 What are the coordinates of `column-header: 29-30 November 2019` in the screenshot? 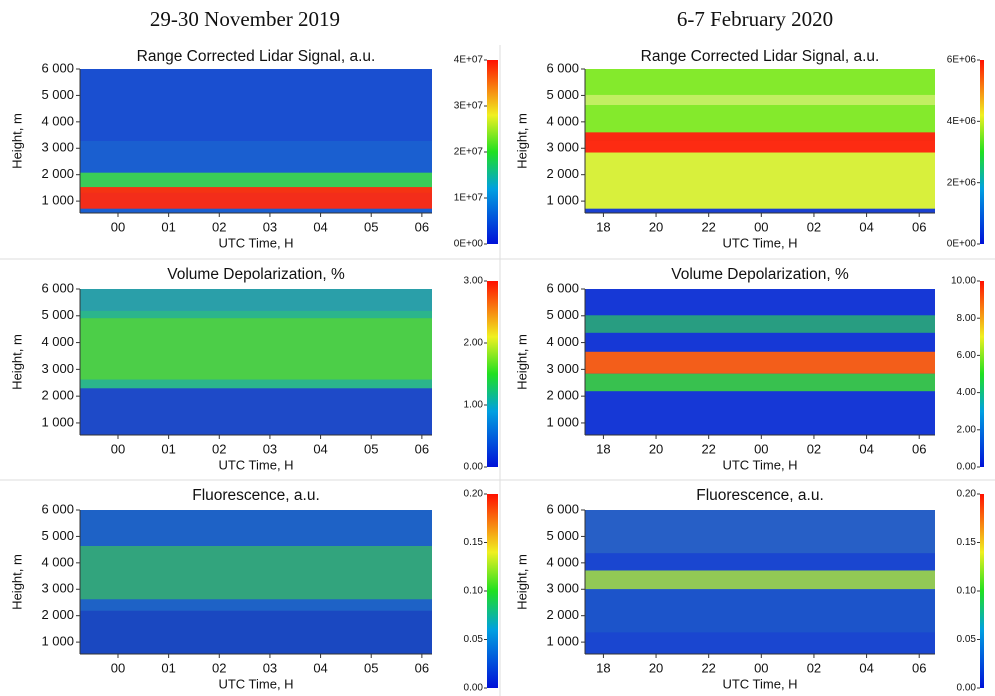 It's located at (245, 19).